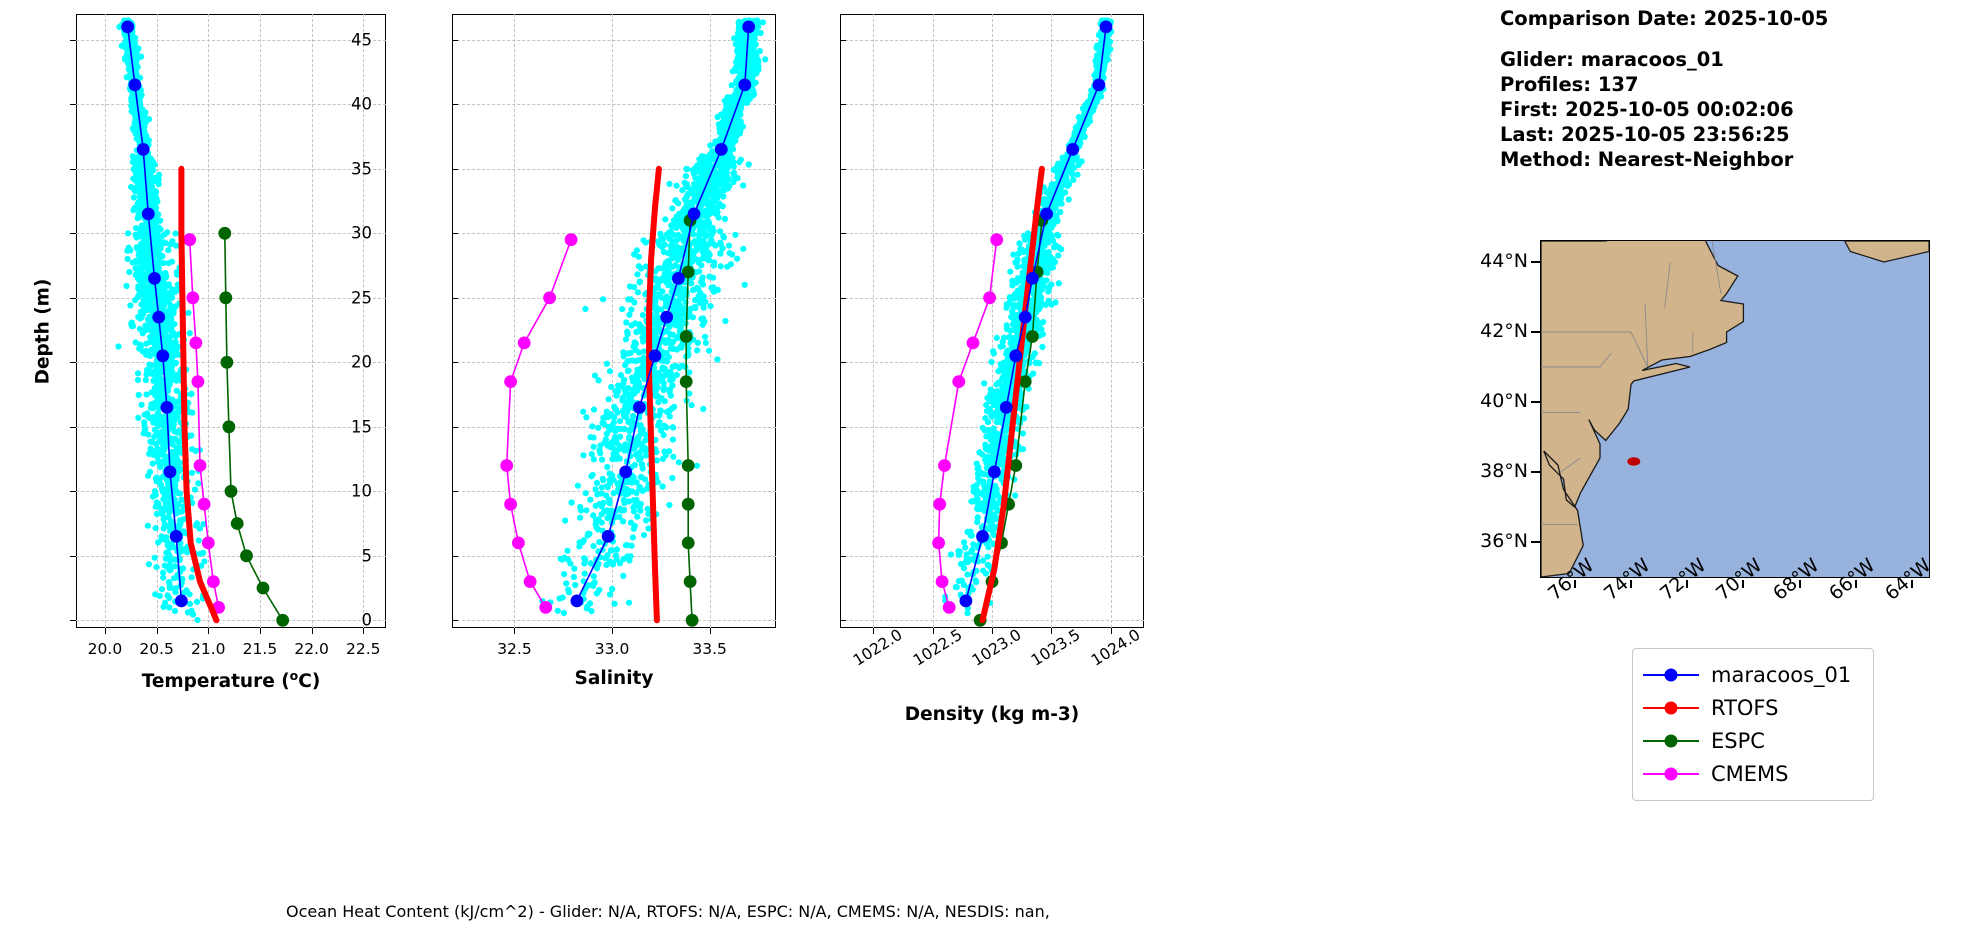  What do you see at coordinates (539, 423) in the screenshot?
I see `series-cmems` at bounding box center [539, 423].